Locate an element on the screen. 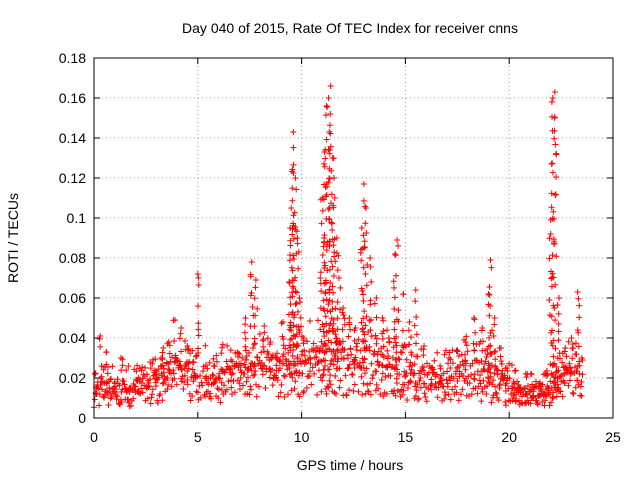  x-tick-label: 15 is located at coordinates (406, 437).